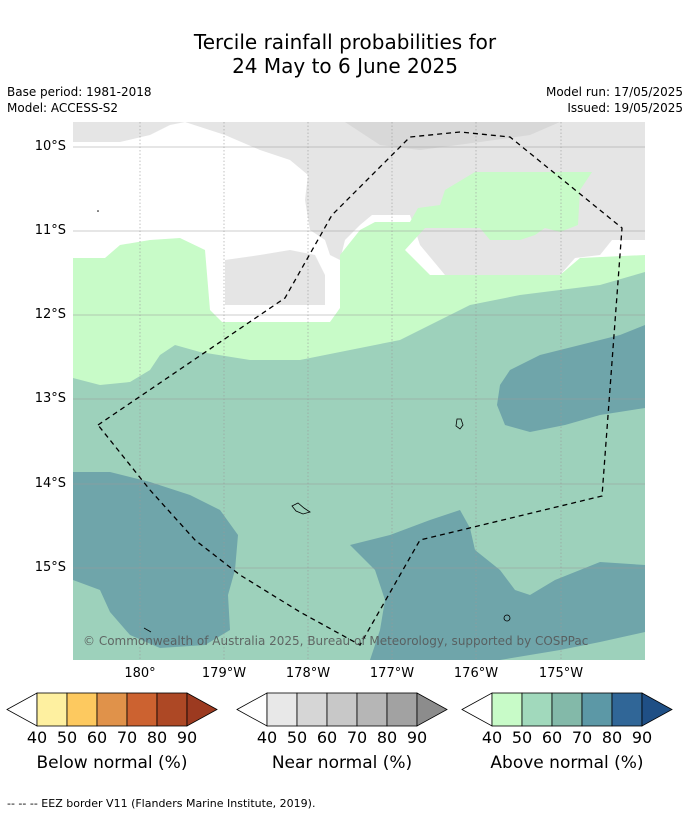 The width and height of the screenshot is (690, 816). What do you see at coordinates (459, 424) in the screenshot?
I see `island-east` at bounding box center [459, 424].